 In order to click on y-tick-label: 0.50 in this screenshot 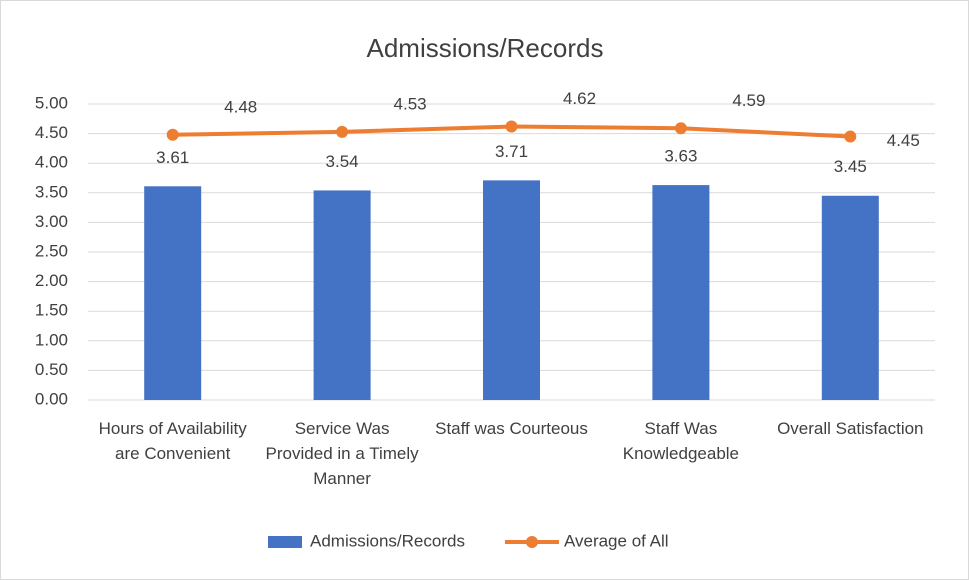, I will do `click(51, 369)`.